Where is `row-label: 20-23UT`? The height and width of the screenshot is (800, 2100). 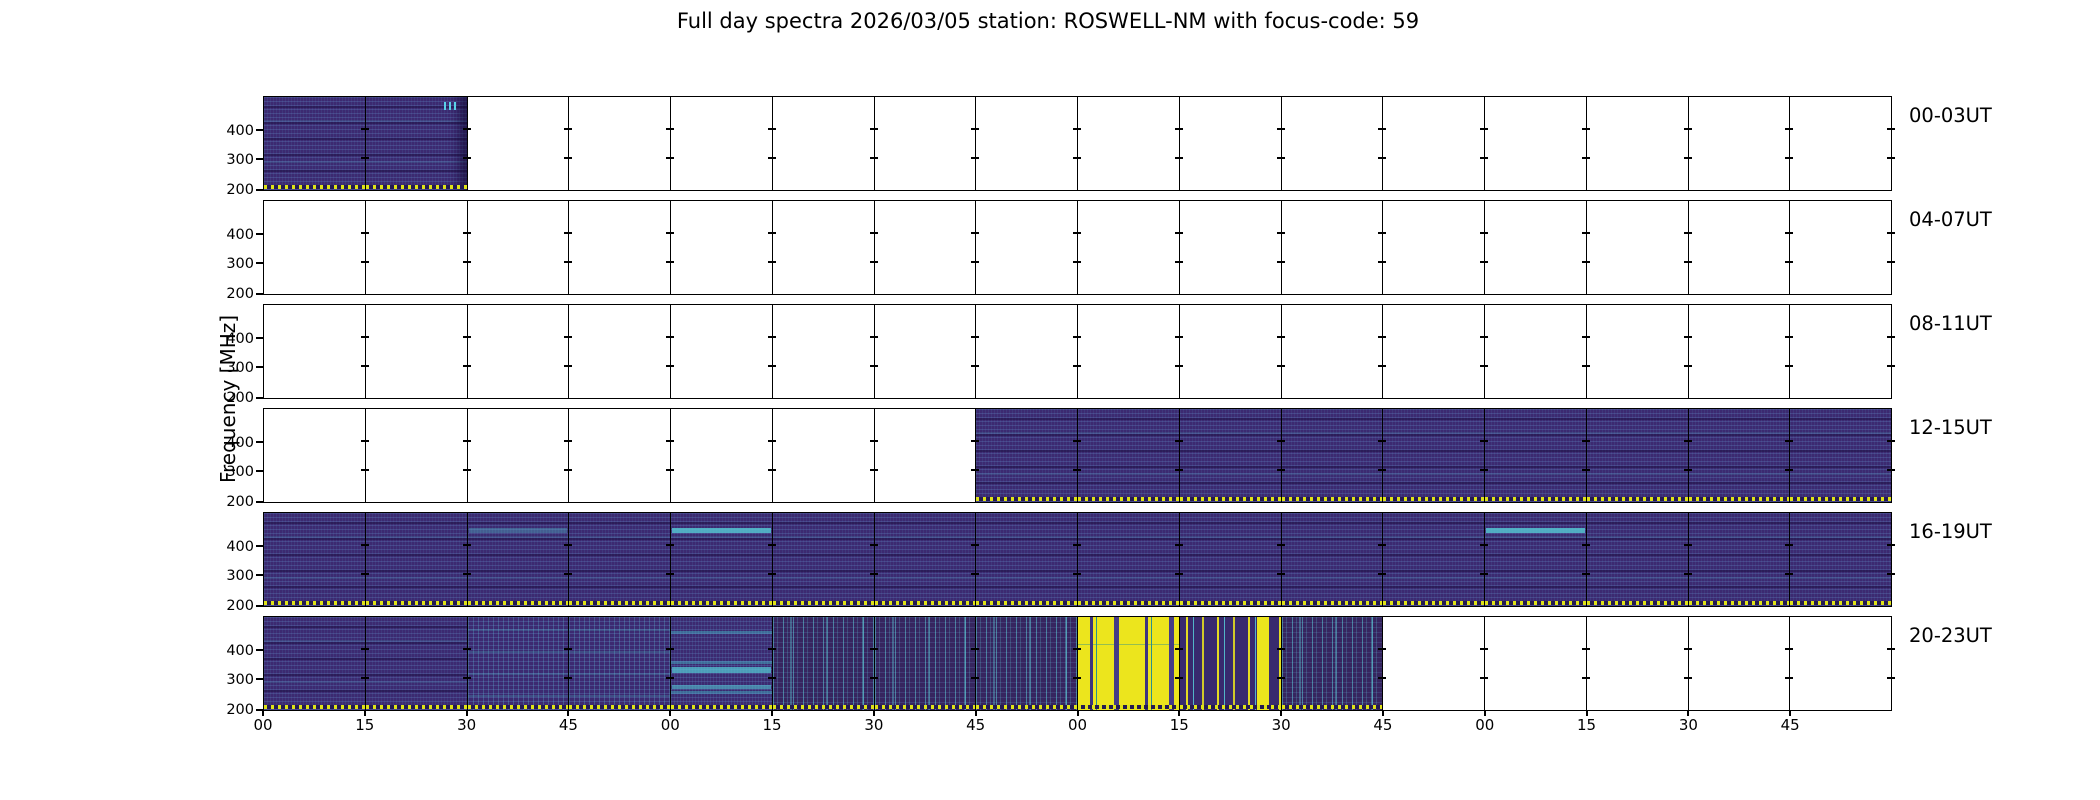
row-label: 20-23UT is located at coordinates (1950, 635).